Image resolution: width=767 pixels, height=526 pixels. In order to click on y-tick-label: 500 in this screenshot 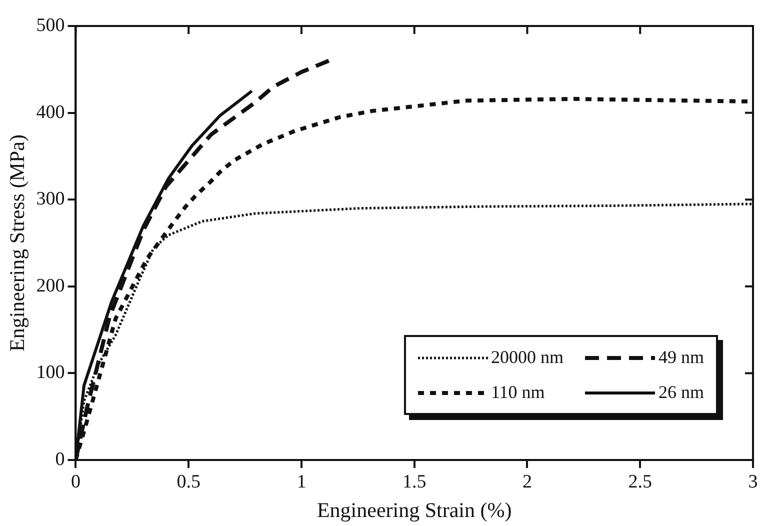, I will do `click(50, 25)`.